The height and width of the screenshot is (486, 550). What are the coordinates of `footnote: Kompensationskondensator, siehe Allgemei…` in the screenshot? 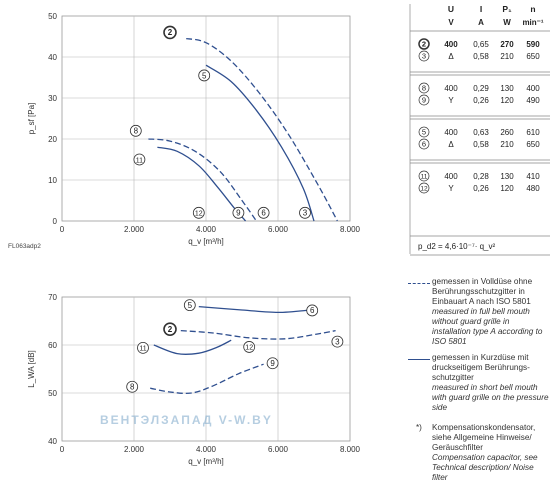 It's located at (491, 453).